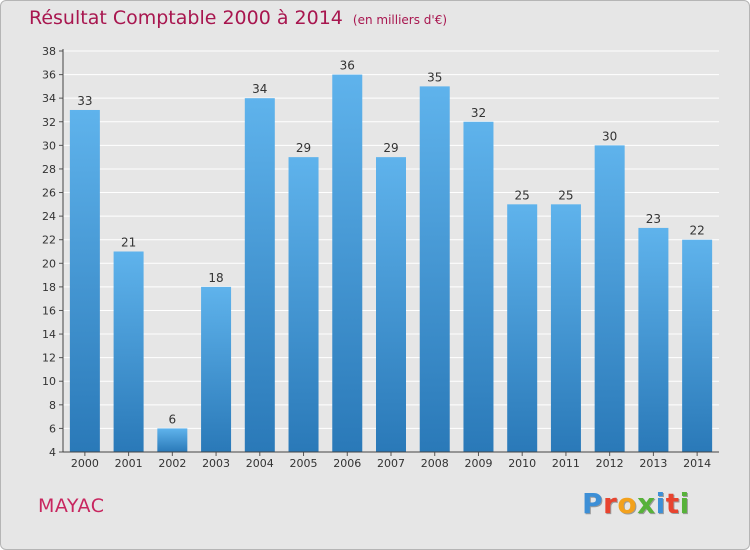 The width and height of the screenshot is (750, 550). What do you see at coordinates (347, 66) in the screenshot?
I see `value-label: 36` at bounding box center [347, 66].